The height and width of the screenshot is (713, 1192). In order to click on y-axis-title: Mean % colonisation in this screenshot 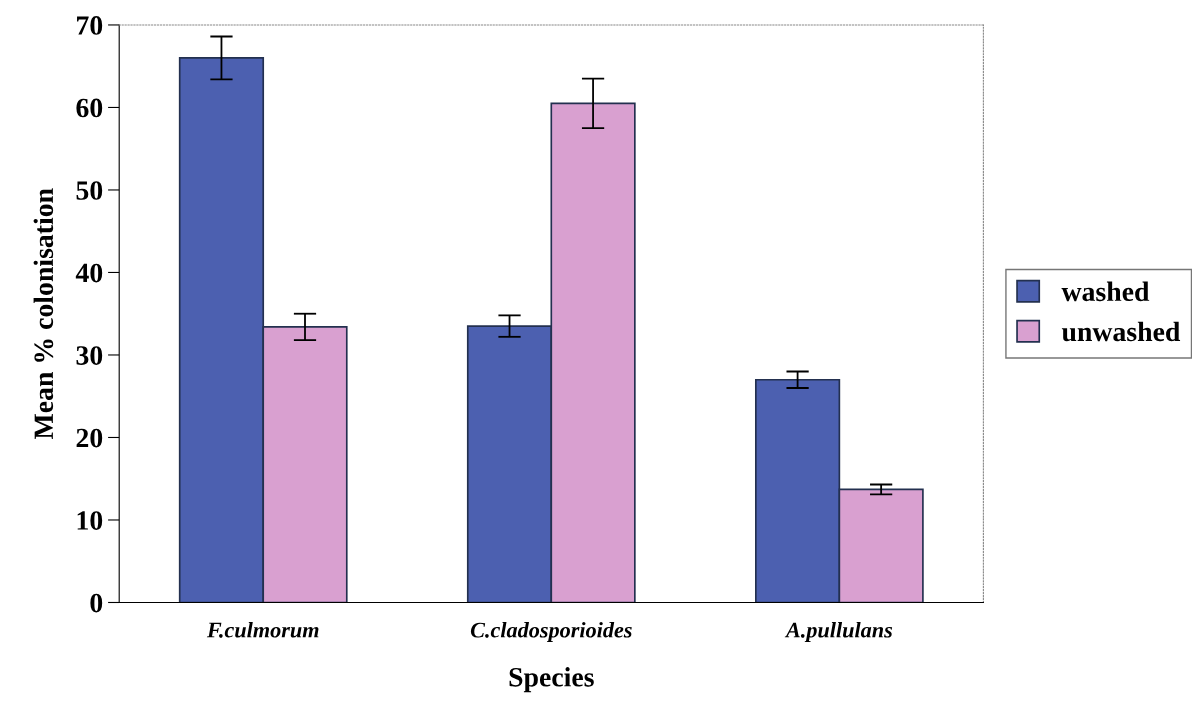, I will do `click(43, 314)`.